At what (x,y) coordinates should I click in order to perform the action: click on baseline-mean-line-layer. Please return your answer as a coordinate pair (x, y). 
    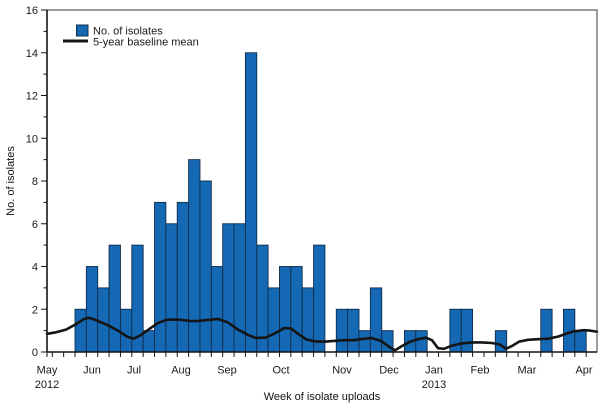
    Looking at the image, I should click on (322, 334).